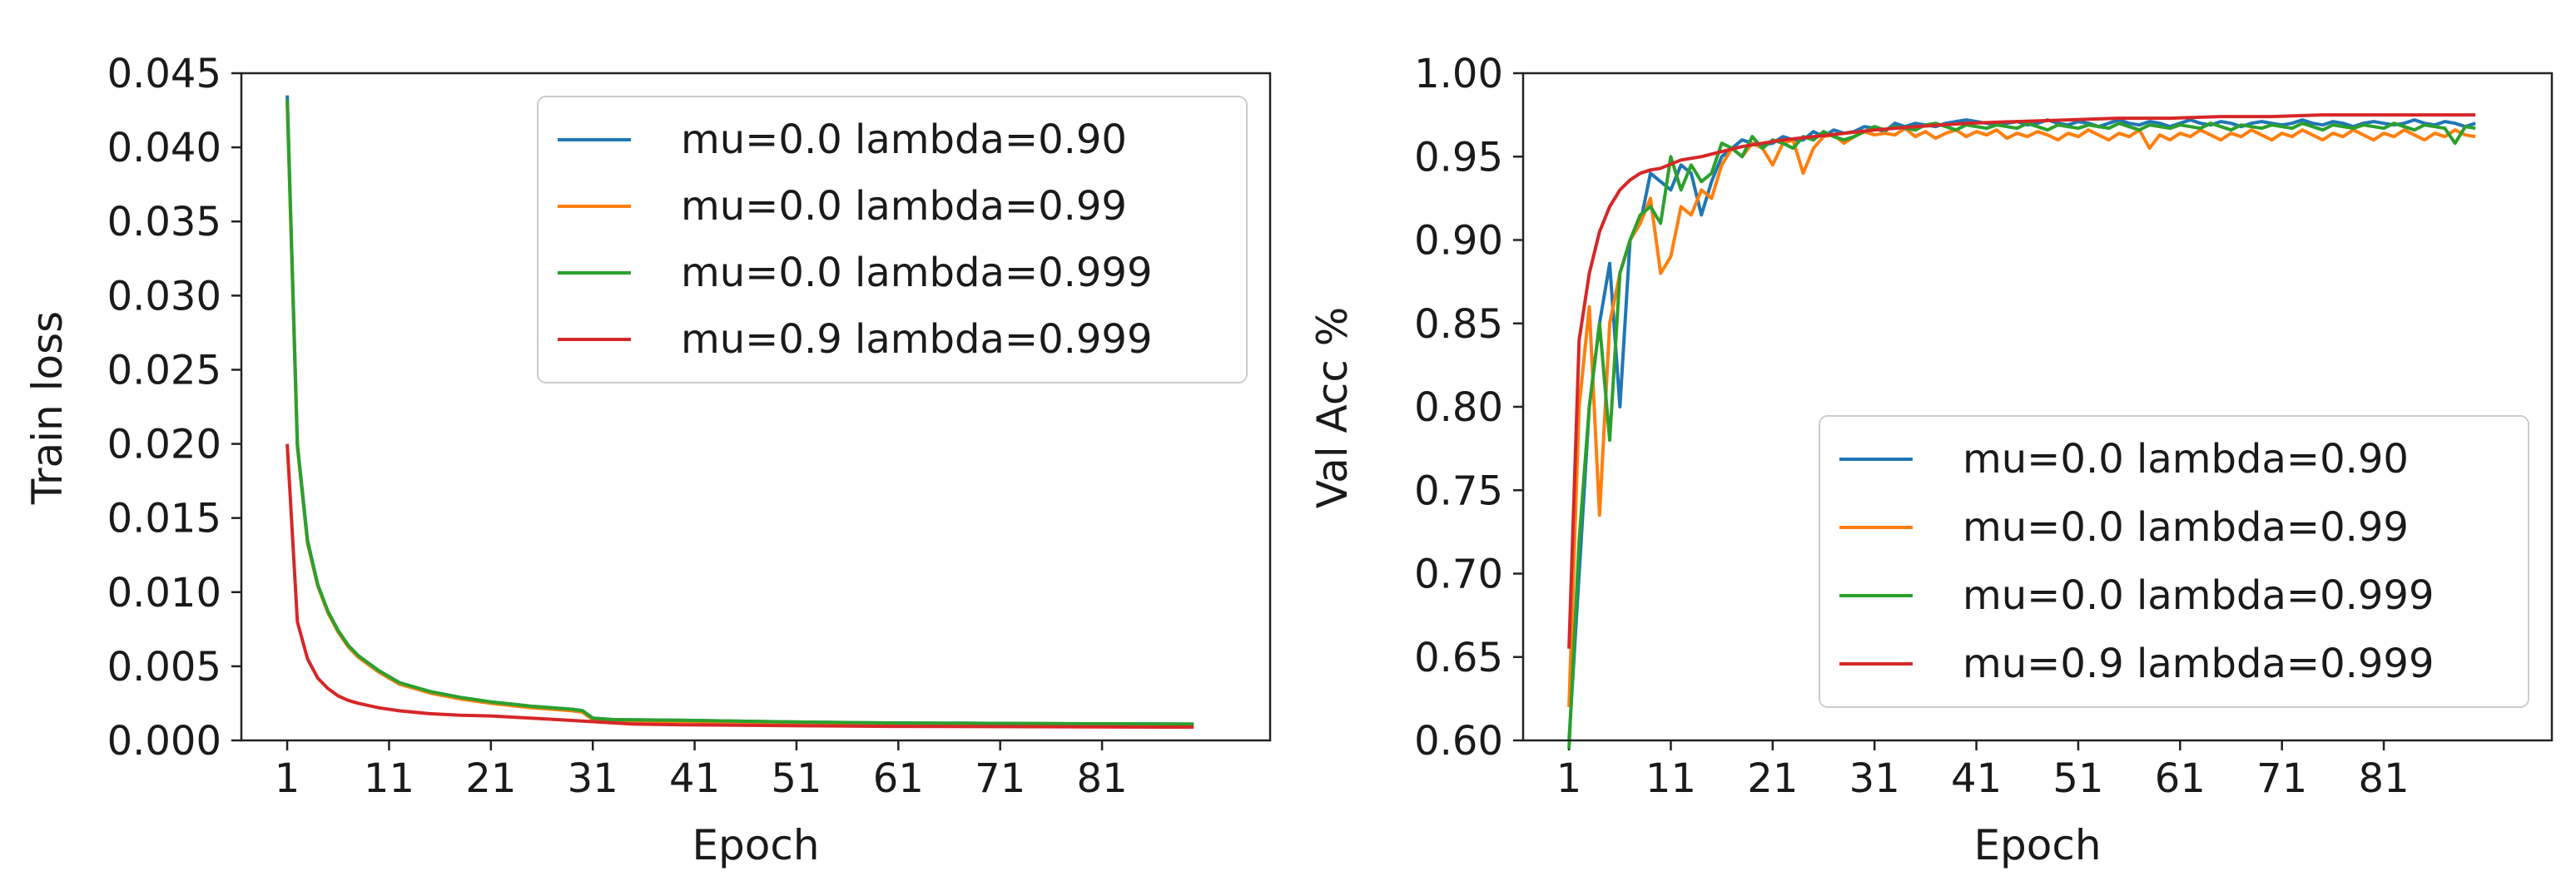 This screenshot has height=881, width=2576. What do you see at coordinates (490, 778) in the screenshot?
I see `left-x-tick-label: 21` at bounding box center [490, 778].